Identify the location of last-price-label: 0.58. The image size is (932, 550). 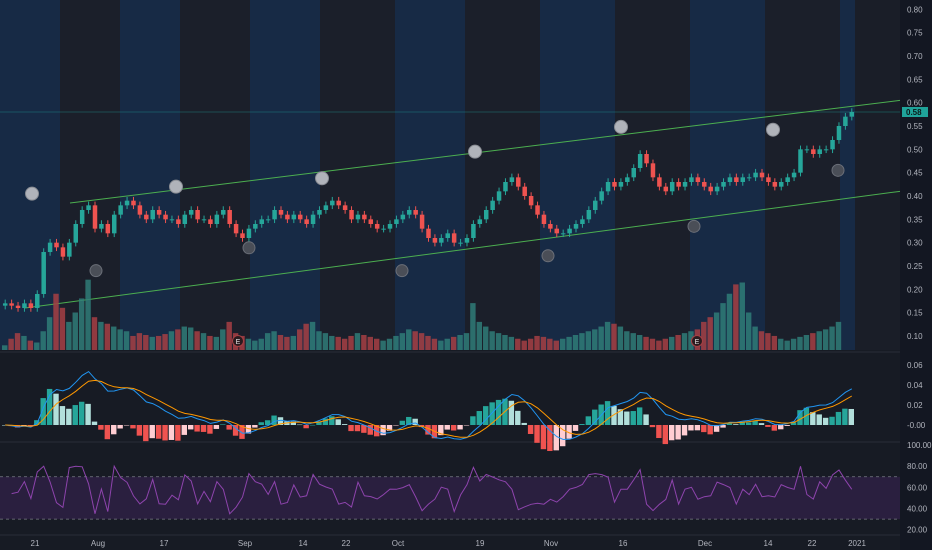
(914, 112).